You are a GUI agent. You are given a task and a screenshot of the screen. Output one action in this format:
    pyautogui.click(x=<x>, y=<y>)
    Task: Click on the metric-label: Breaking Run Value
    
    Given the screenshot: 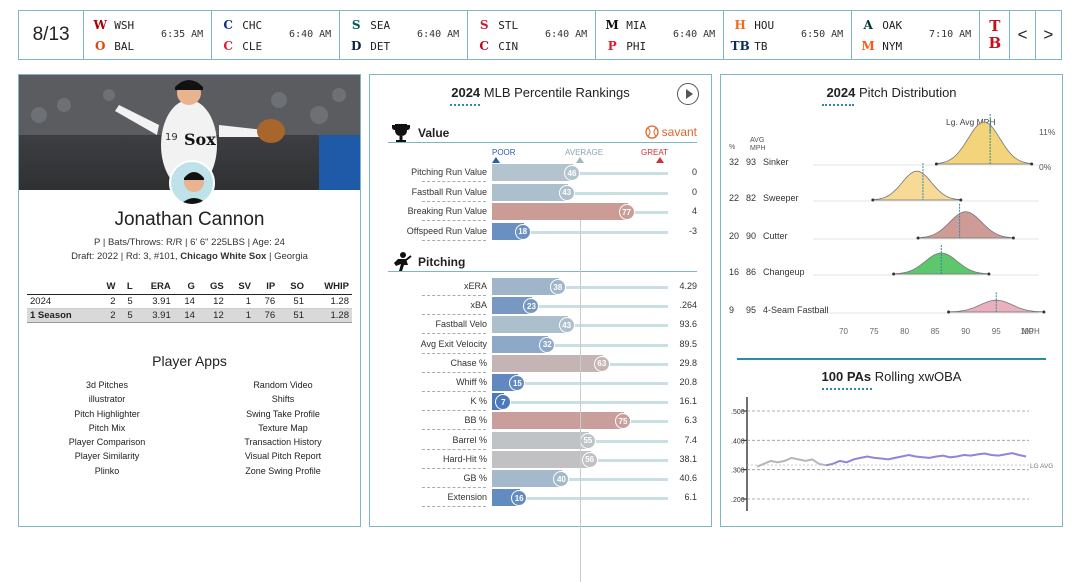 What is the action you would take?
    pyautogui.click(x=447, y=211)
    